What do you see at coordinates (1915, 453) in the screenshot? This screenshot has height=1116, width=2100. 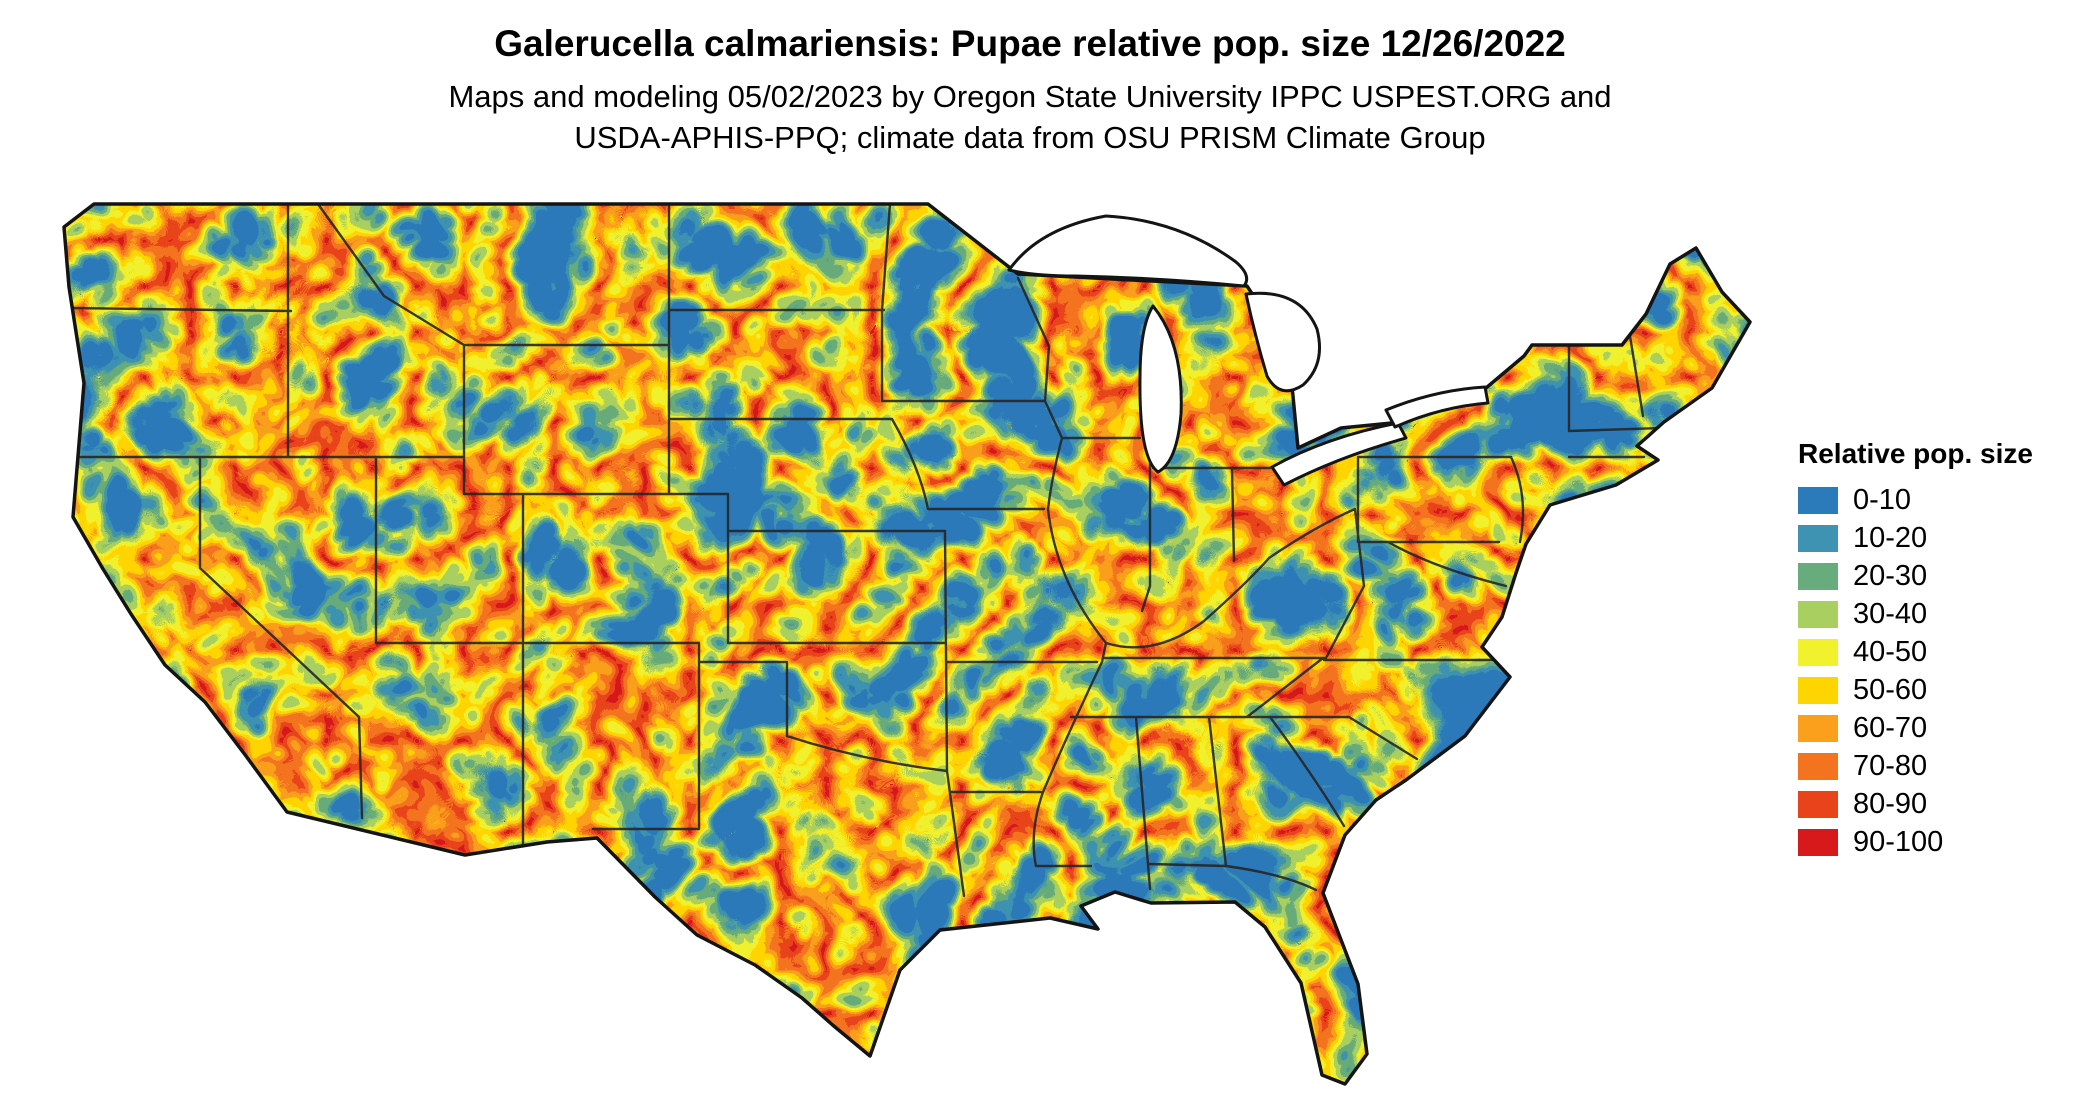 I see `legend-title: Relative pop. size` at bounding box center [1915, 453].